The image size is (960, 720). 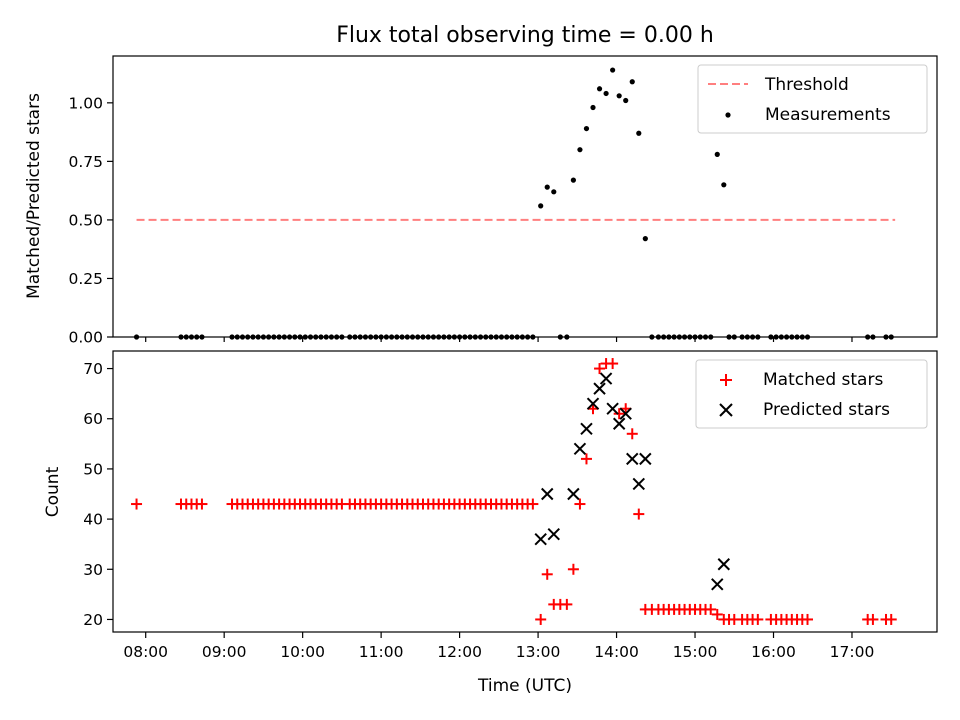 What do you see at coordinates (85, 279) in the screenshot?
I see `top-ytick-label: 0.25` at bounding box center [85, 279].